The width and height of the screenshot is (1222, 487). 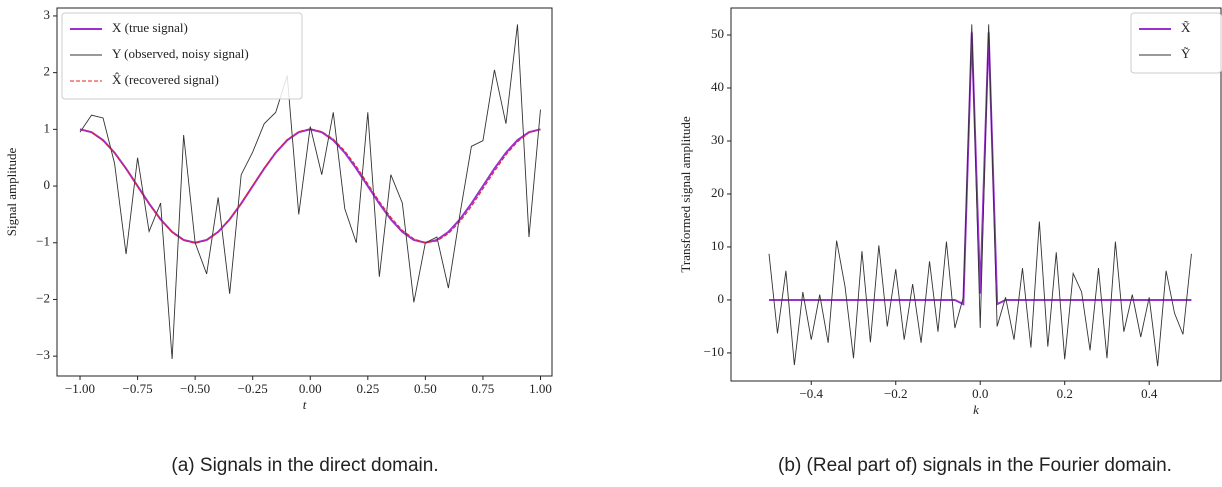 I want to click on x-tick-label: 1.00, so click(x=540, y=388).